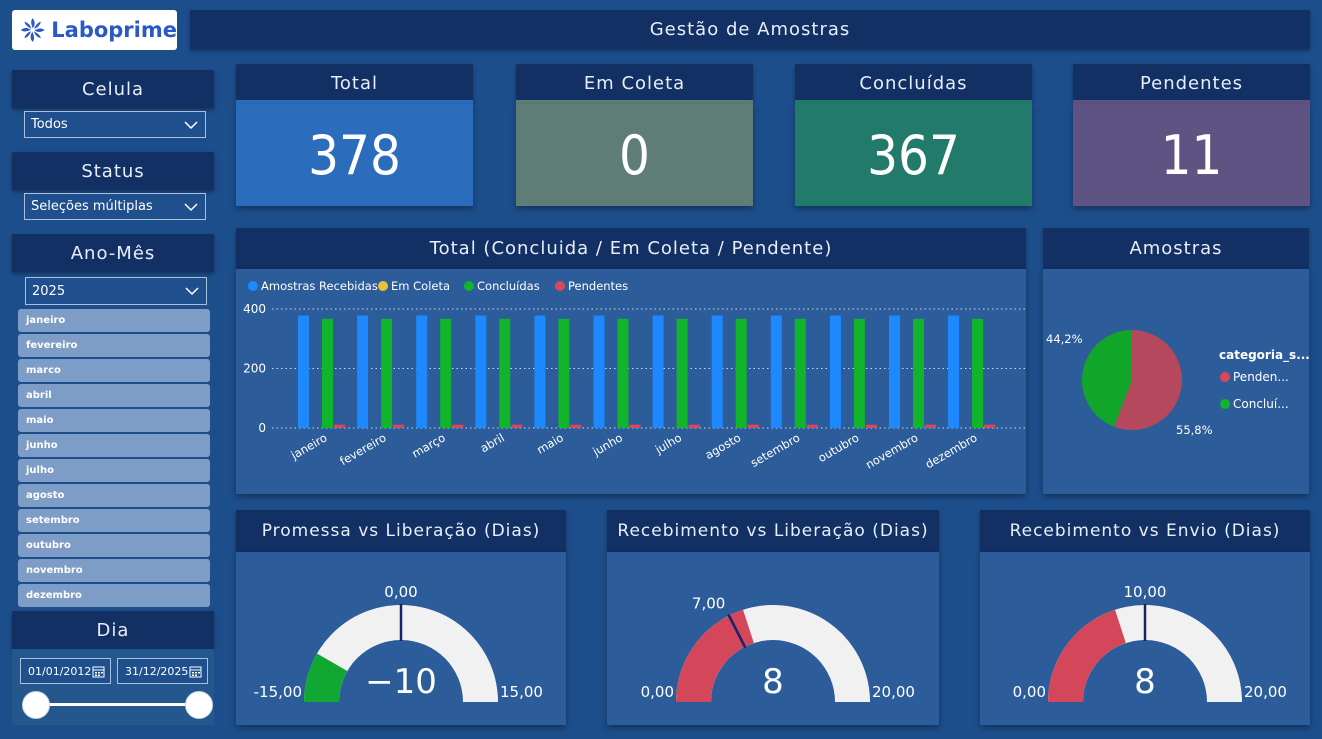 The height and width of the screenshot is (739, 1322). I want to click on status-dropdown-value: Seleções múltiplas, so click(92, 206).